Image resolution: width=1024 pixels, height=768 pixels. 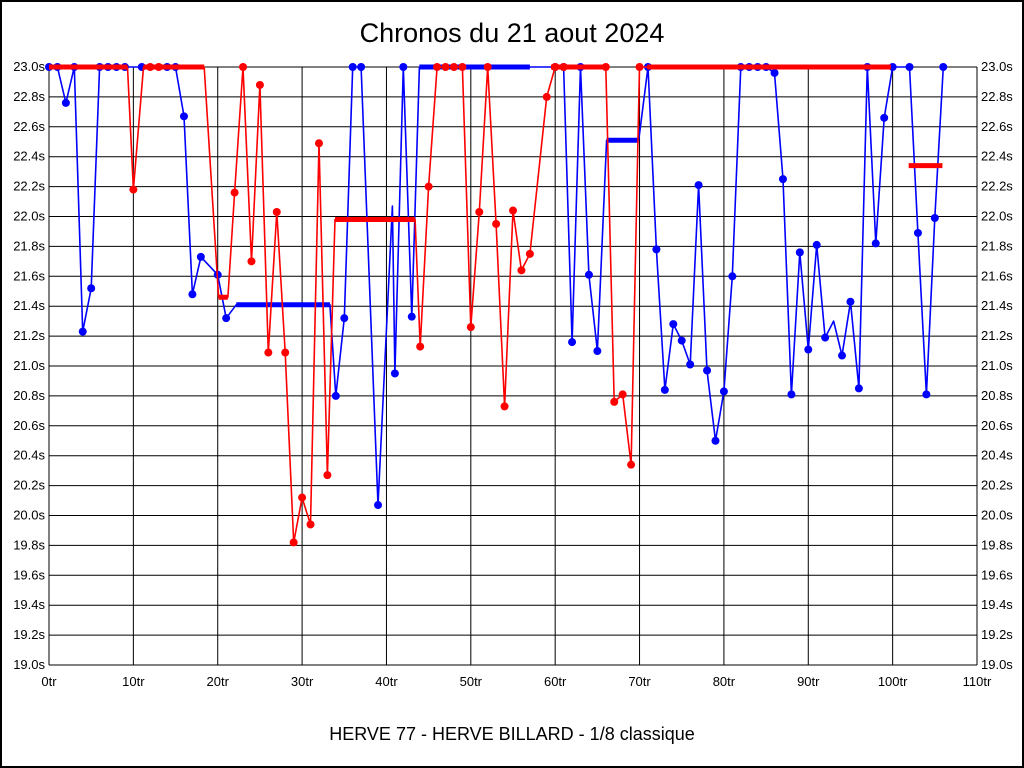 What do you see at coordinates (29, 455) in the screenshot?
I see `y-tick-label-left: 20.4s` at bounding box center [29, 455].